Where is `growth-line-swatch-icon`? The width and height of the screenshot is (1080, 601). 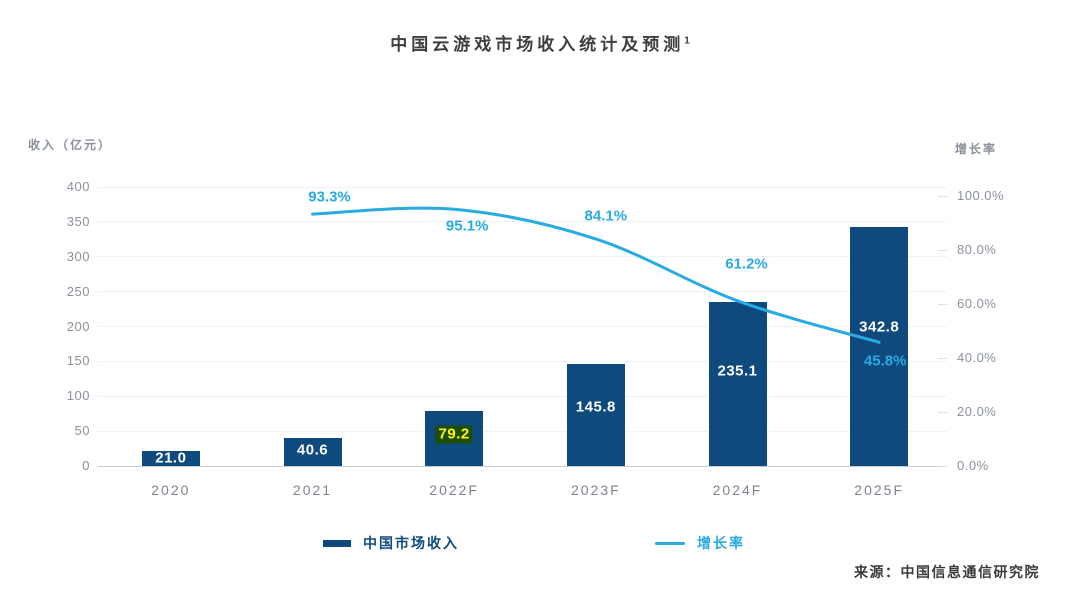 growth-line-swatch-icon is located at coordinates (670, 543).